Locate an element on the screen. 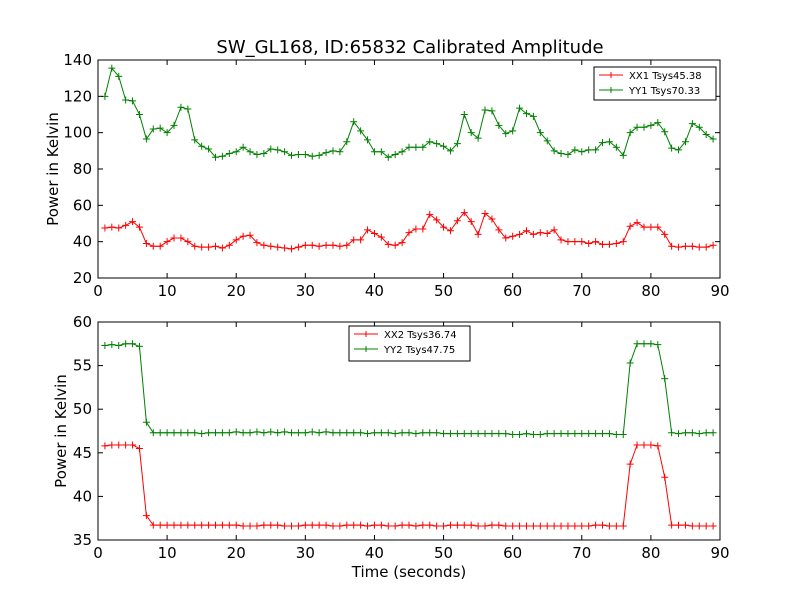 This screenshot has width=800, height=600. x-tick-label: 60 is located at coordinates (512, 291).